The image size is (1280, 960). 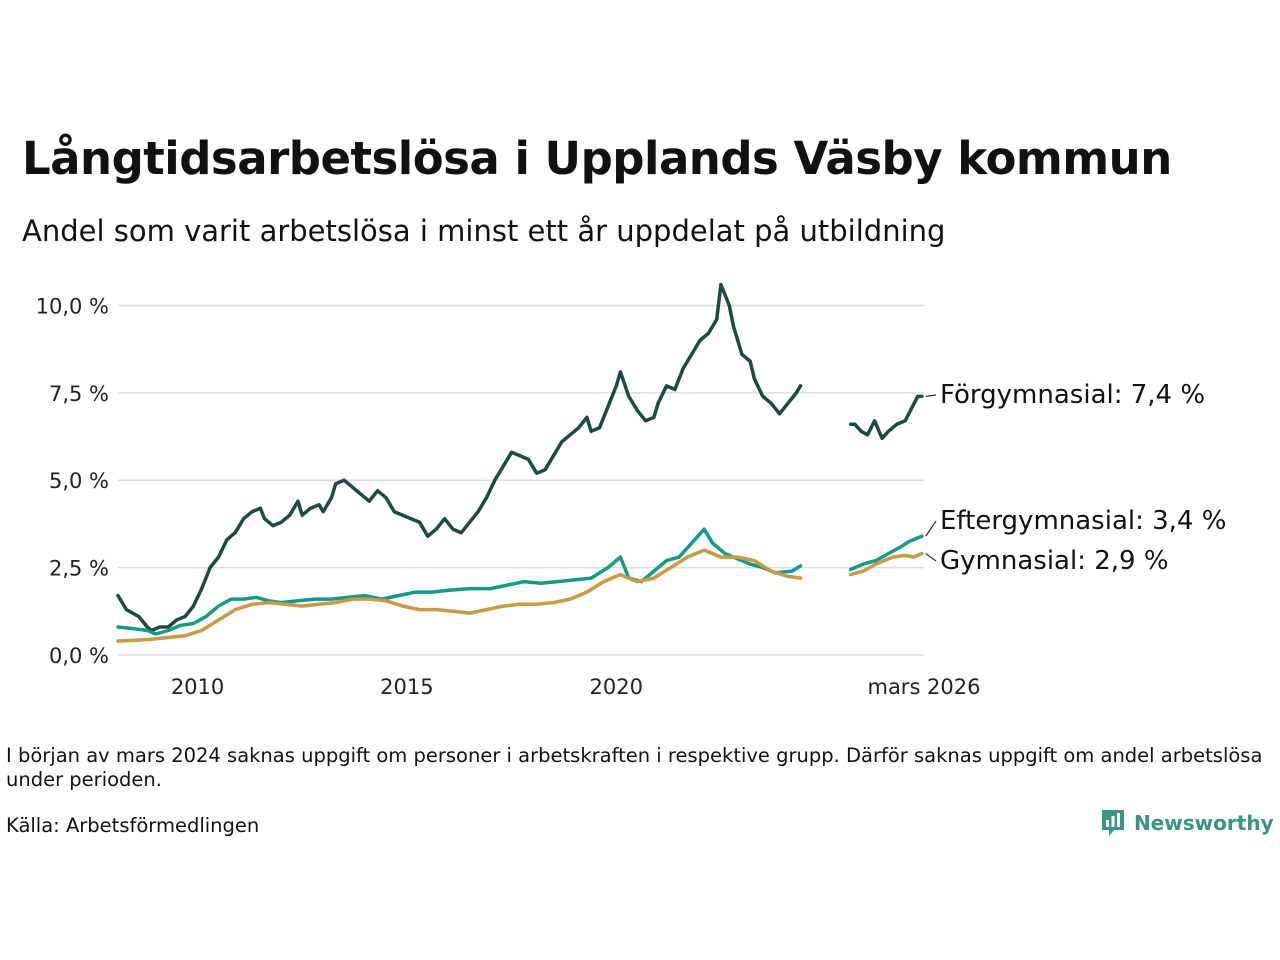 I want to click on y-tick-label: 5,0 %, so click(x=79, y=481).